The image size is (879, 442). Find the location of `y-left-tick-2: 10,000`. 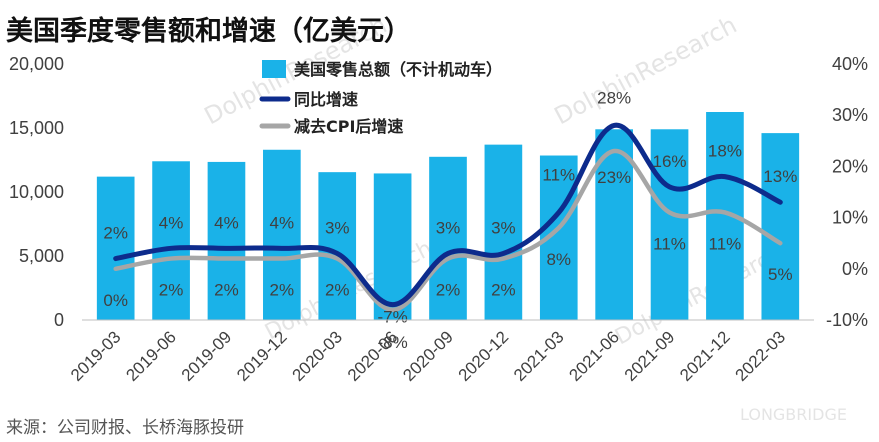

y-left-tick-2: 10,000 is located at coordinates (36, 192).